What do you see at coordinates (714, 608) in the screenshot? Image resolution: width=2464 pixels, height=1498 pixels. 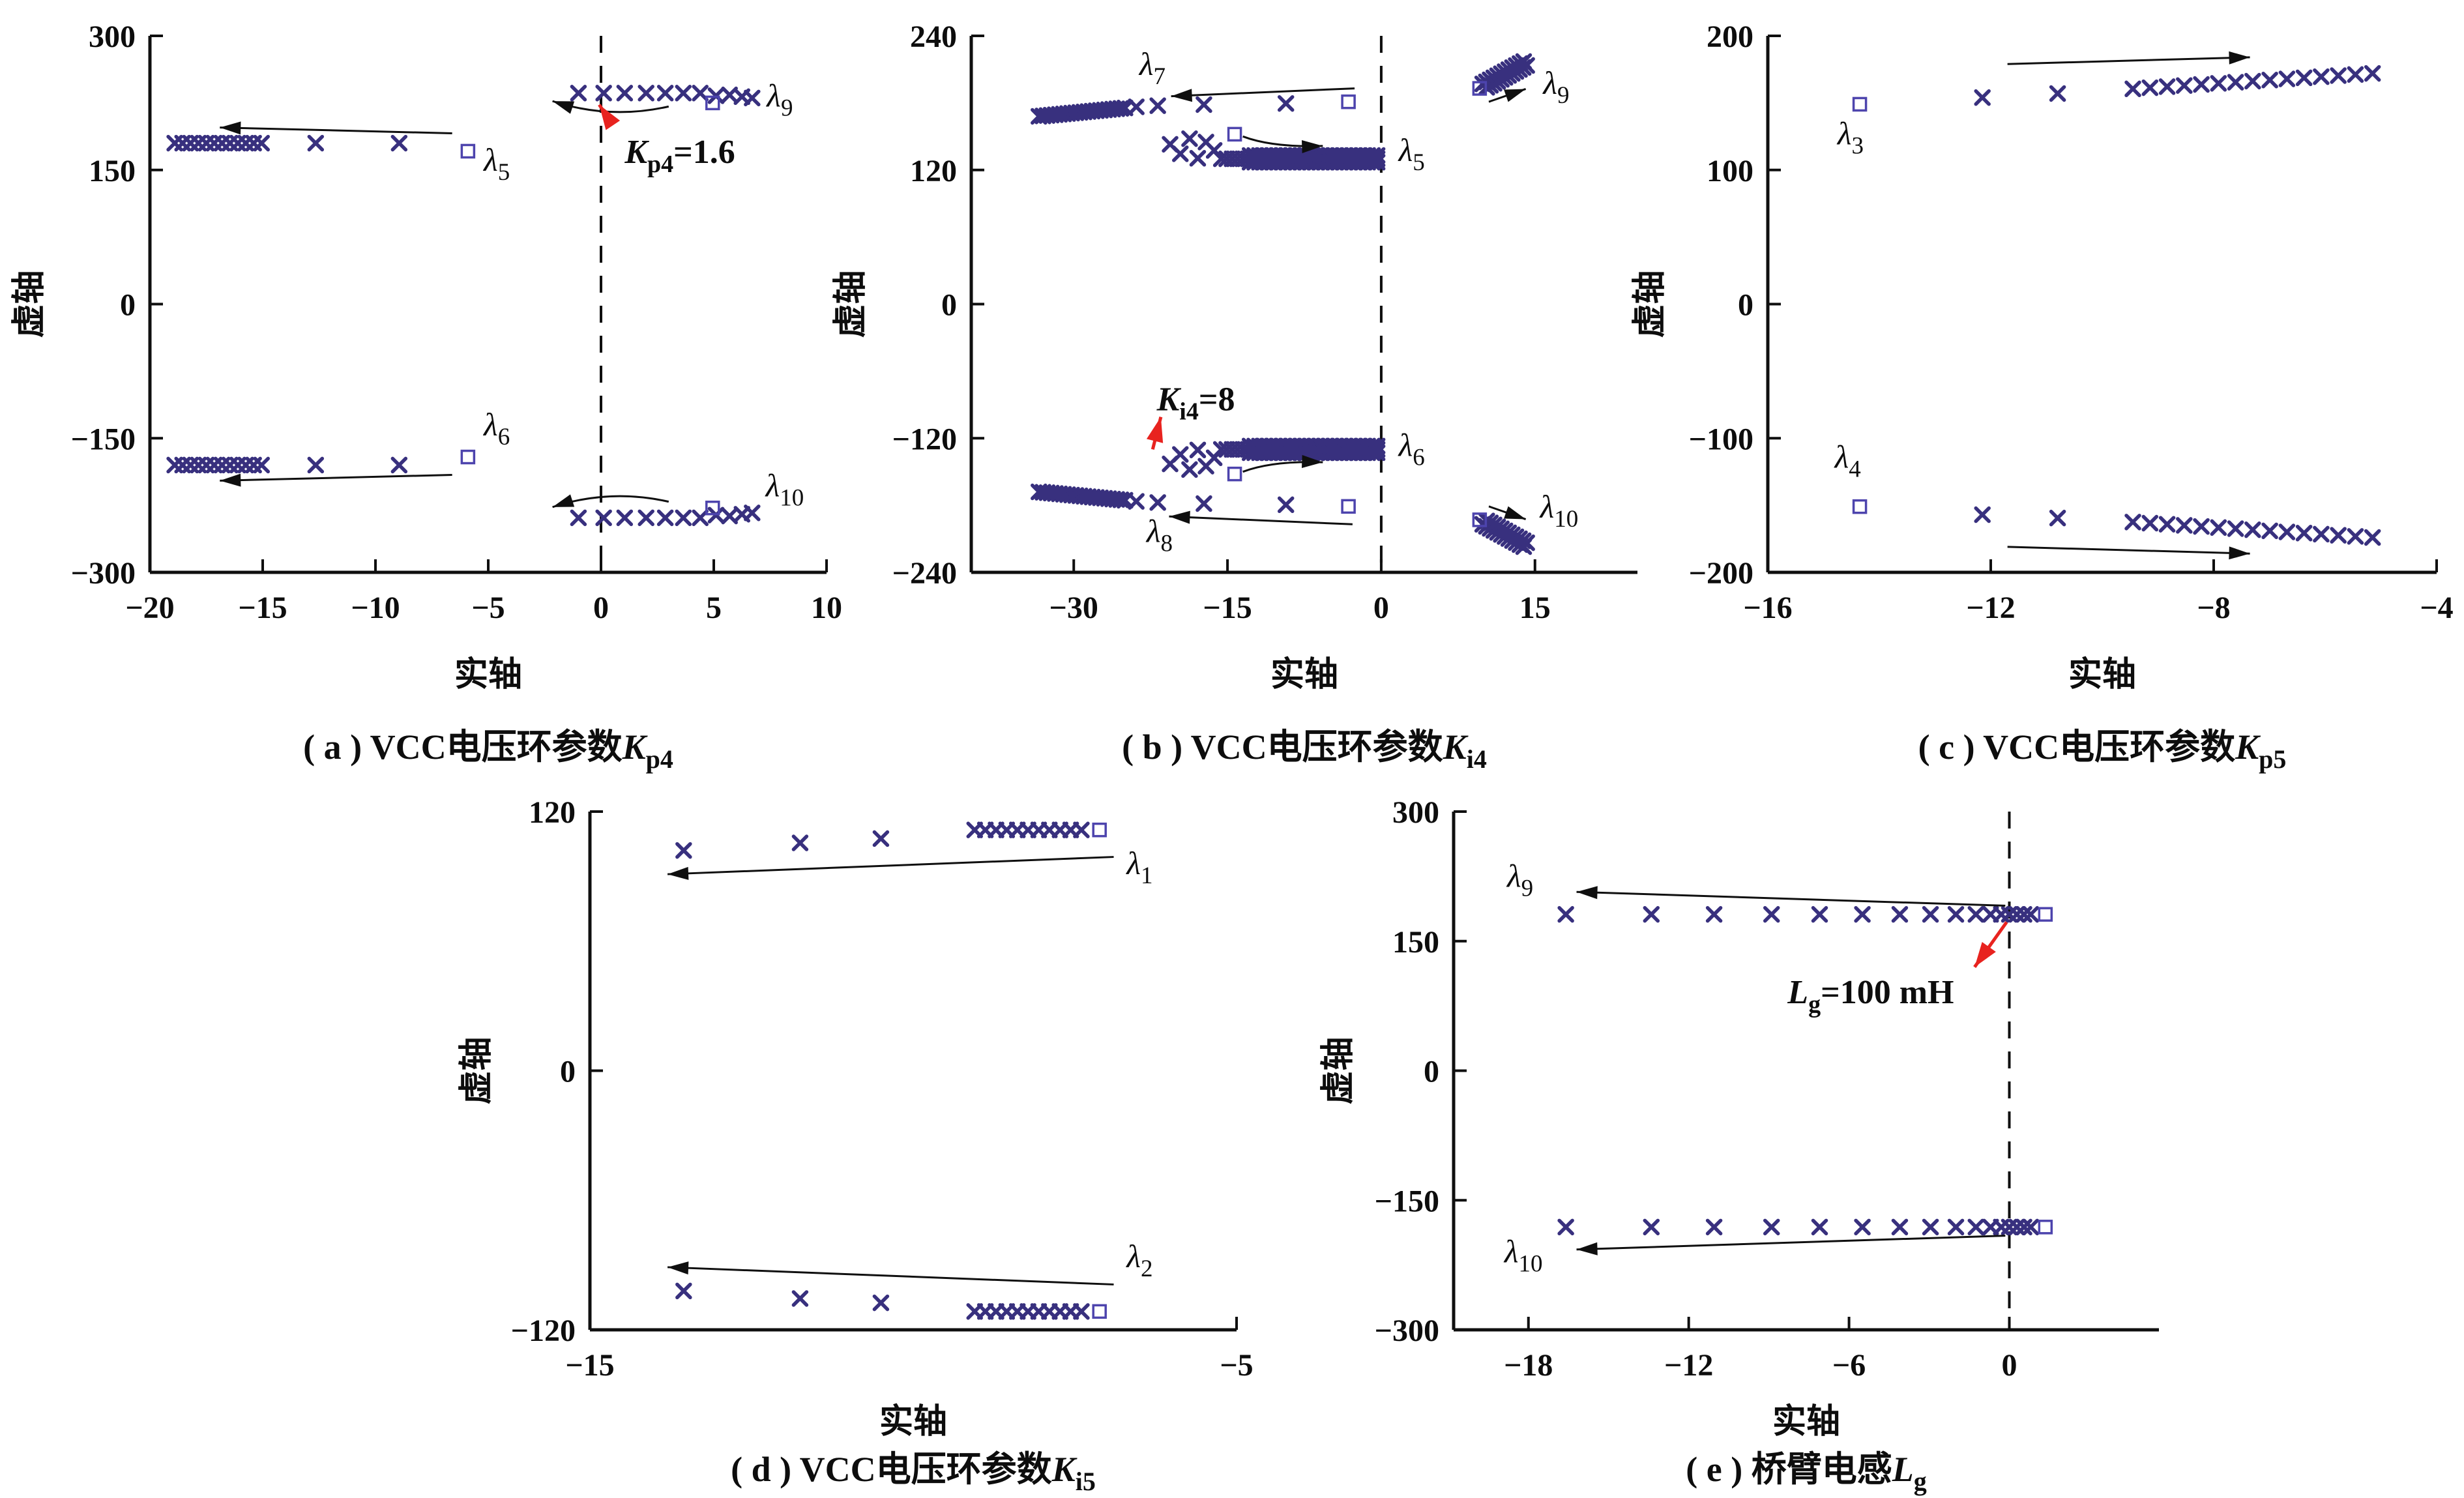 I see `x-tick-label: 5` at bounding box center [714, 608].